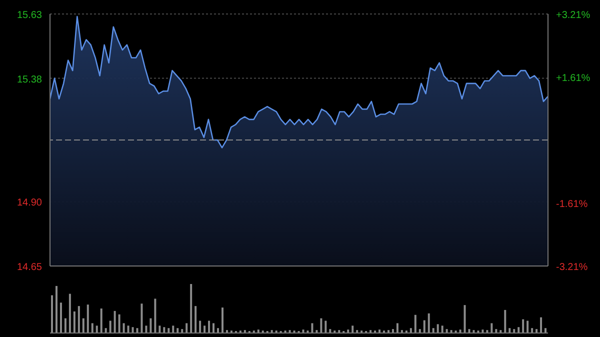 This screenshot has height=337, width=600. What do you see at coordinates (29, 267) in the screenshot?
I see `y-tick-label: 14.65` at bounding box center [29, 267].